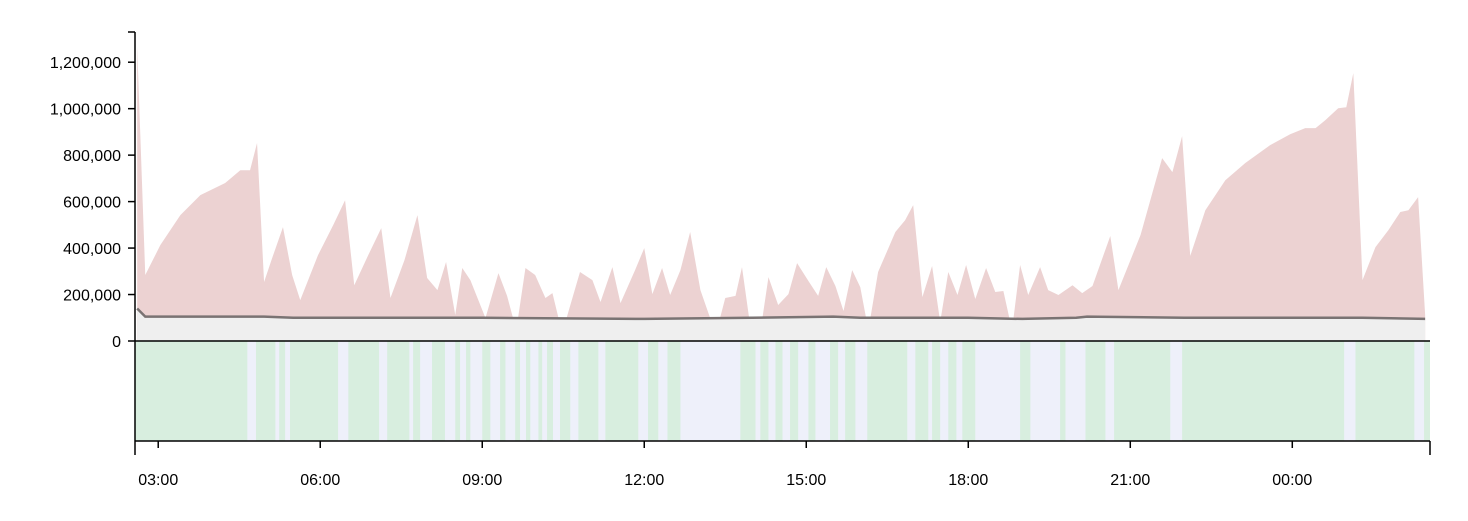  I want to click on y-tick-label: 200,000, so click(92, 296).